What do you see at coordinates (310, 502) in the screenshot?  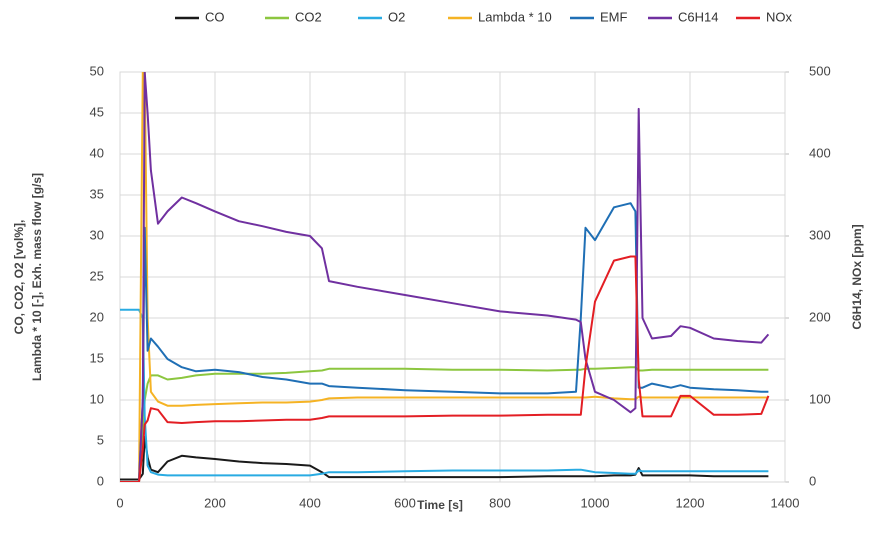 I see `x-tick-label: 400` at bounding box center [310, 502].